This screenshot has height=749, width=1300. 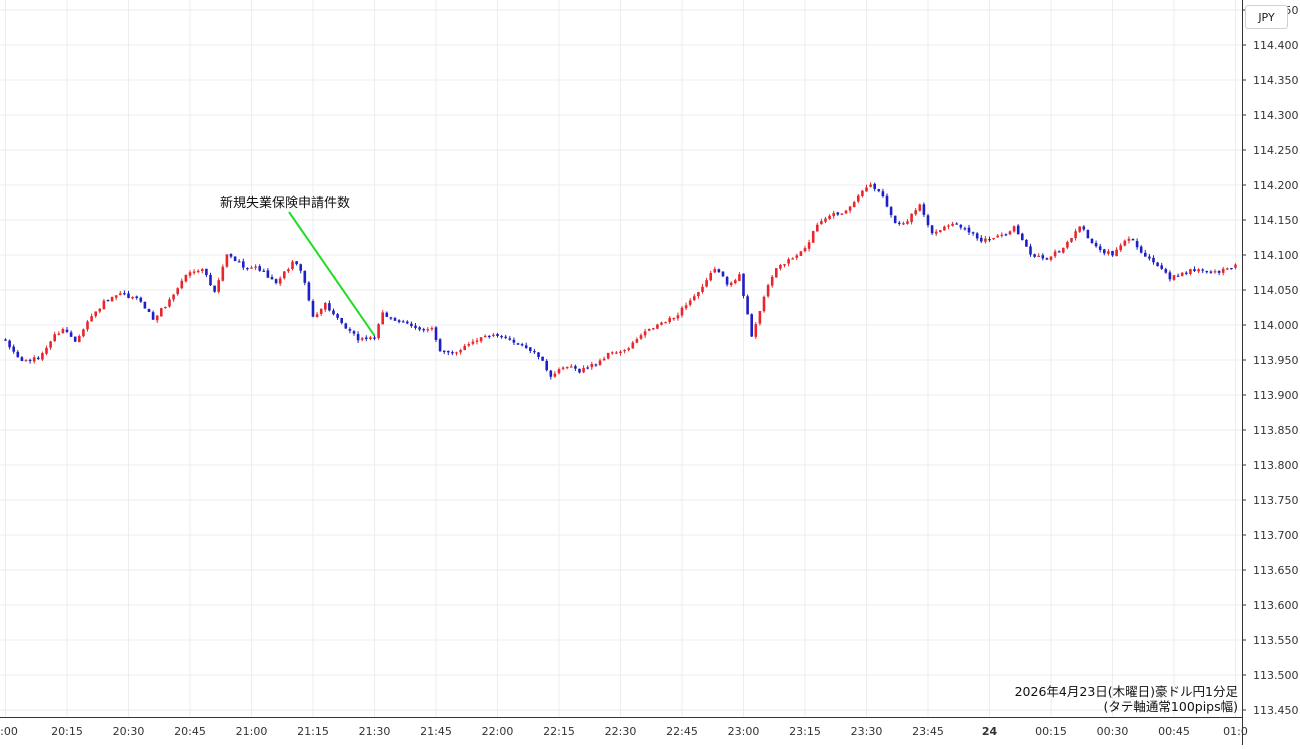 I want to click on y-tick-label: 113.900, so click(x=1276, y=395).